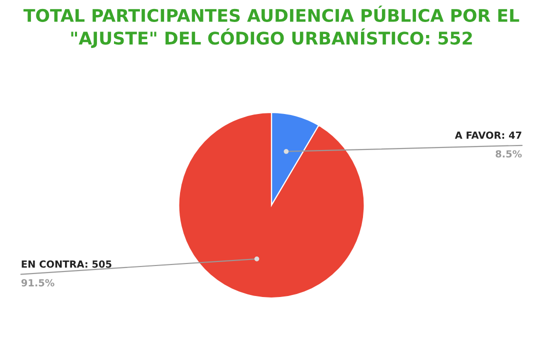 The width and height of the screenshot is (543, 342). Describe the element at coordinates (271, 27) in the screenshot. I see `chart-title: TOTAL PARTICIPANTES AUDIENCIA PÚBLICA POR EL "AJUSTE" DEL CÓDIGO URBANÍSTICO: 552` at that location.